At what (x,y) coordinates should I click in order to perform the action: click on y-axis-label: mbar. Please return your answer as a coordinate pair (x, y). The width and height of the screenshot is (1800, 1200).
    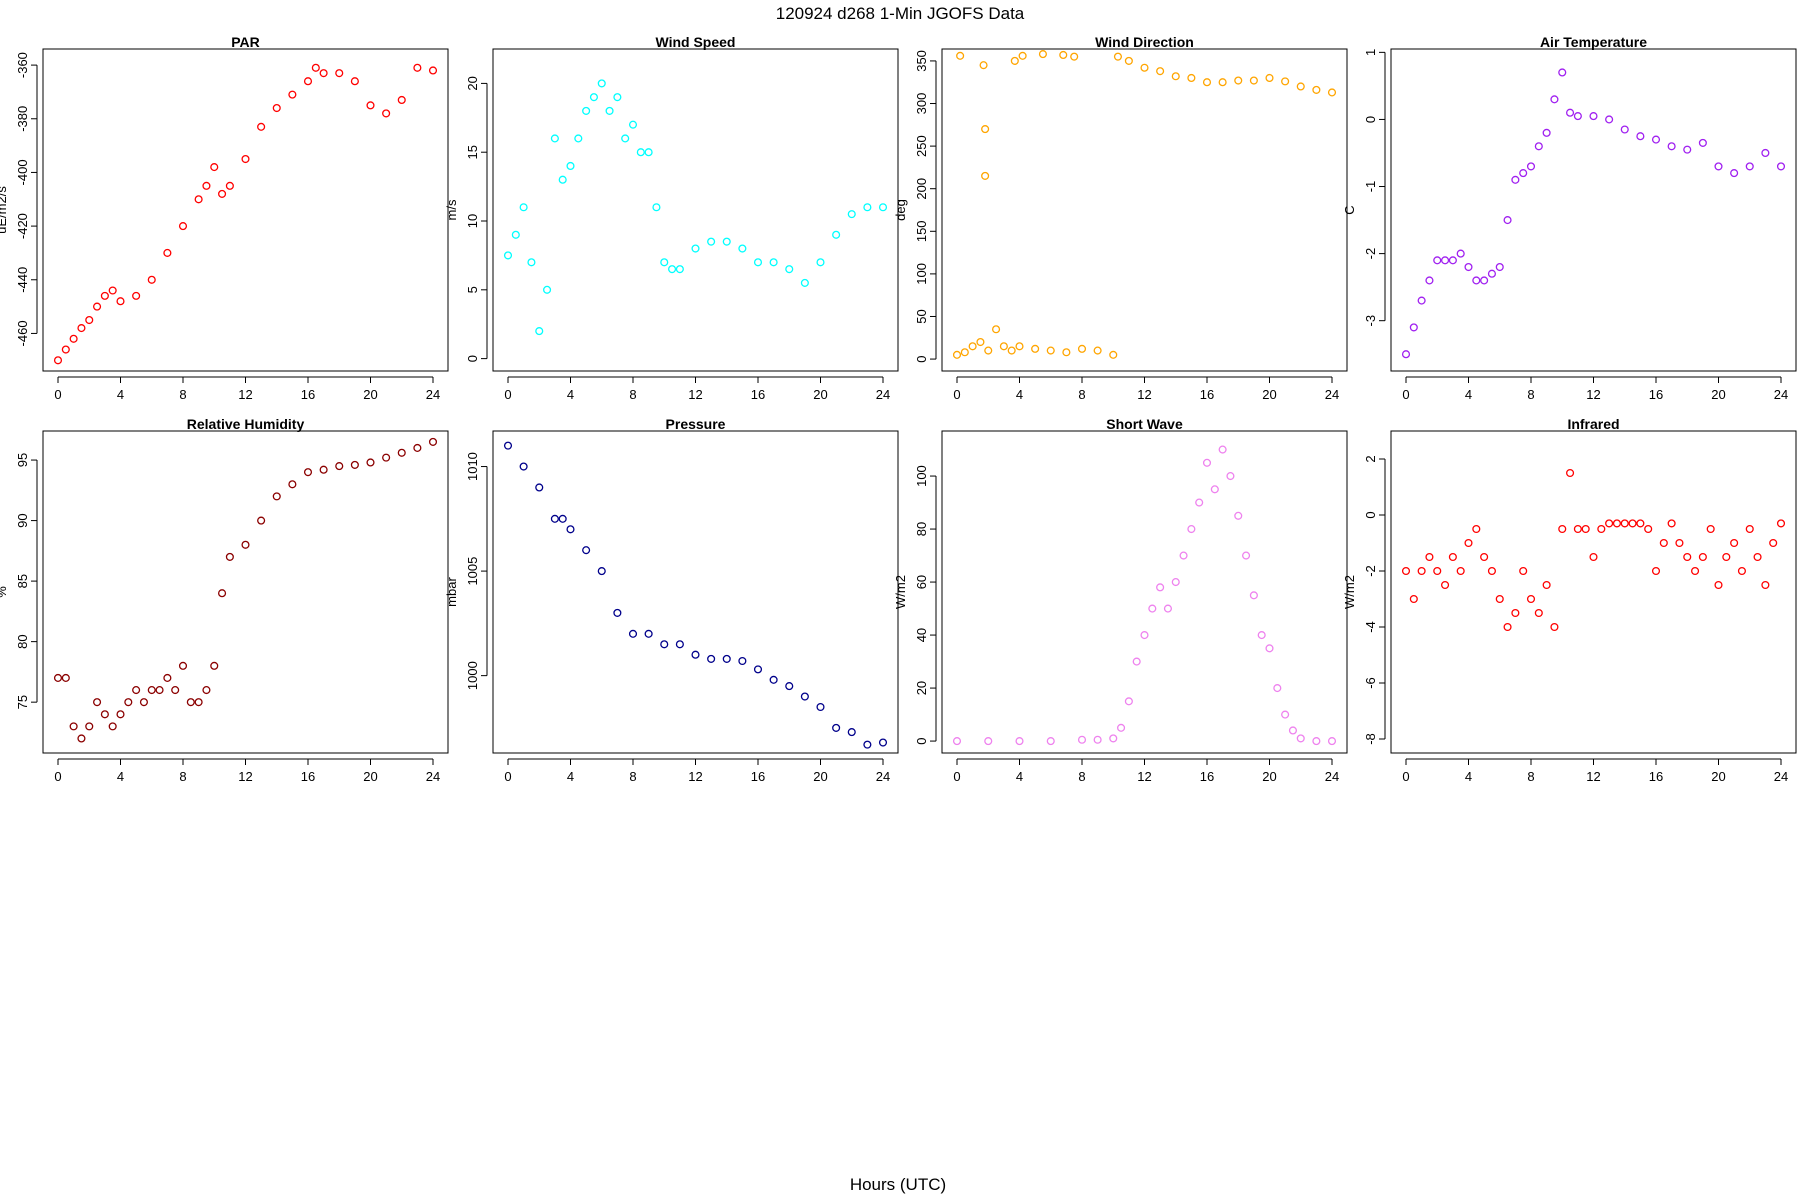
    Looking at the image, I should click on (451, 592).